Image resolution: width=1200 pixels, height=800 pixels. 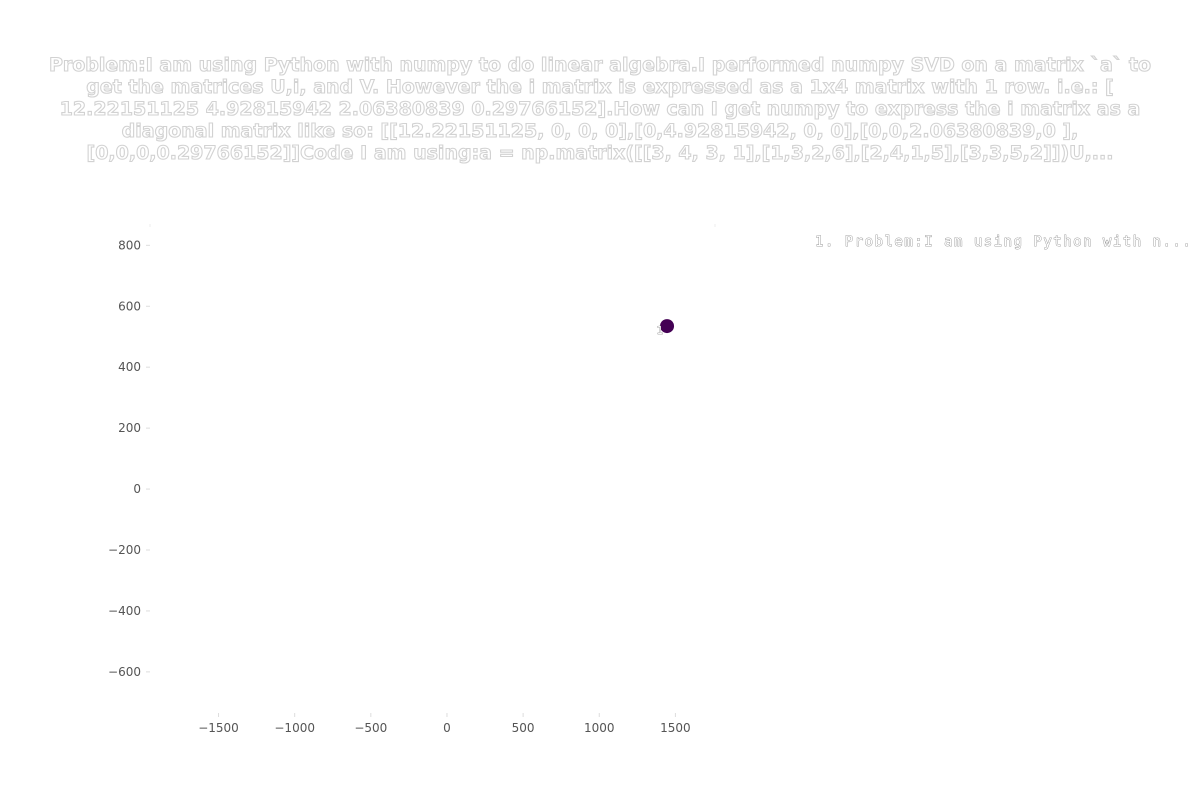 I want to click on data-points: 1, so click(x=665, y=328).